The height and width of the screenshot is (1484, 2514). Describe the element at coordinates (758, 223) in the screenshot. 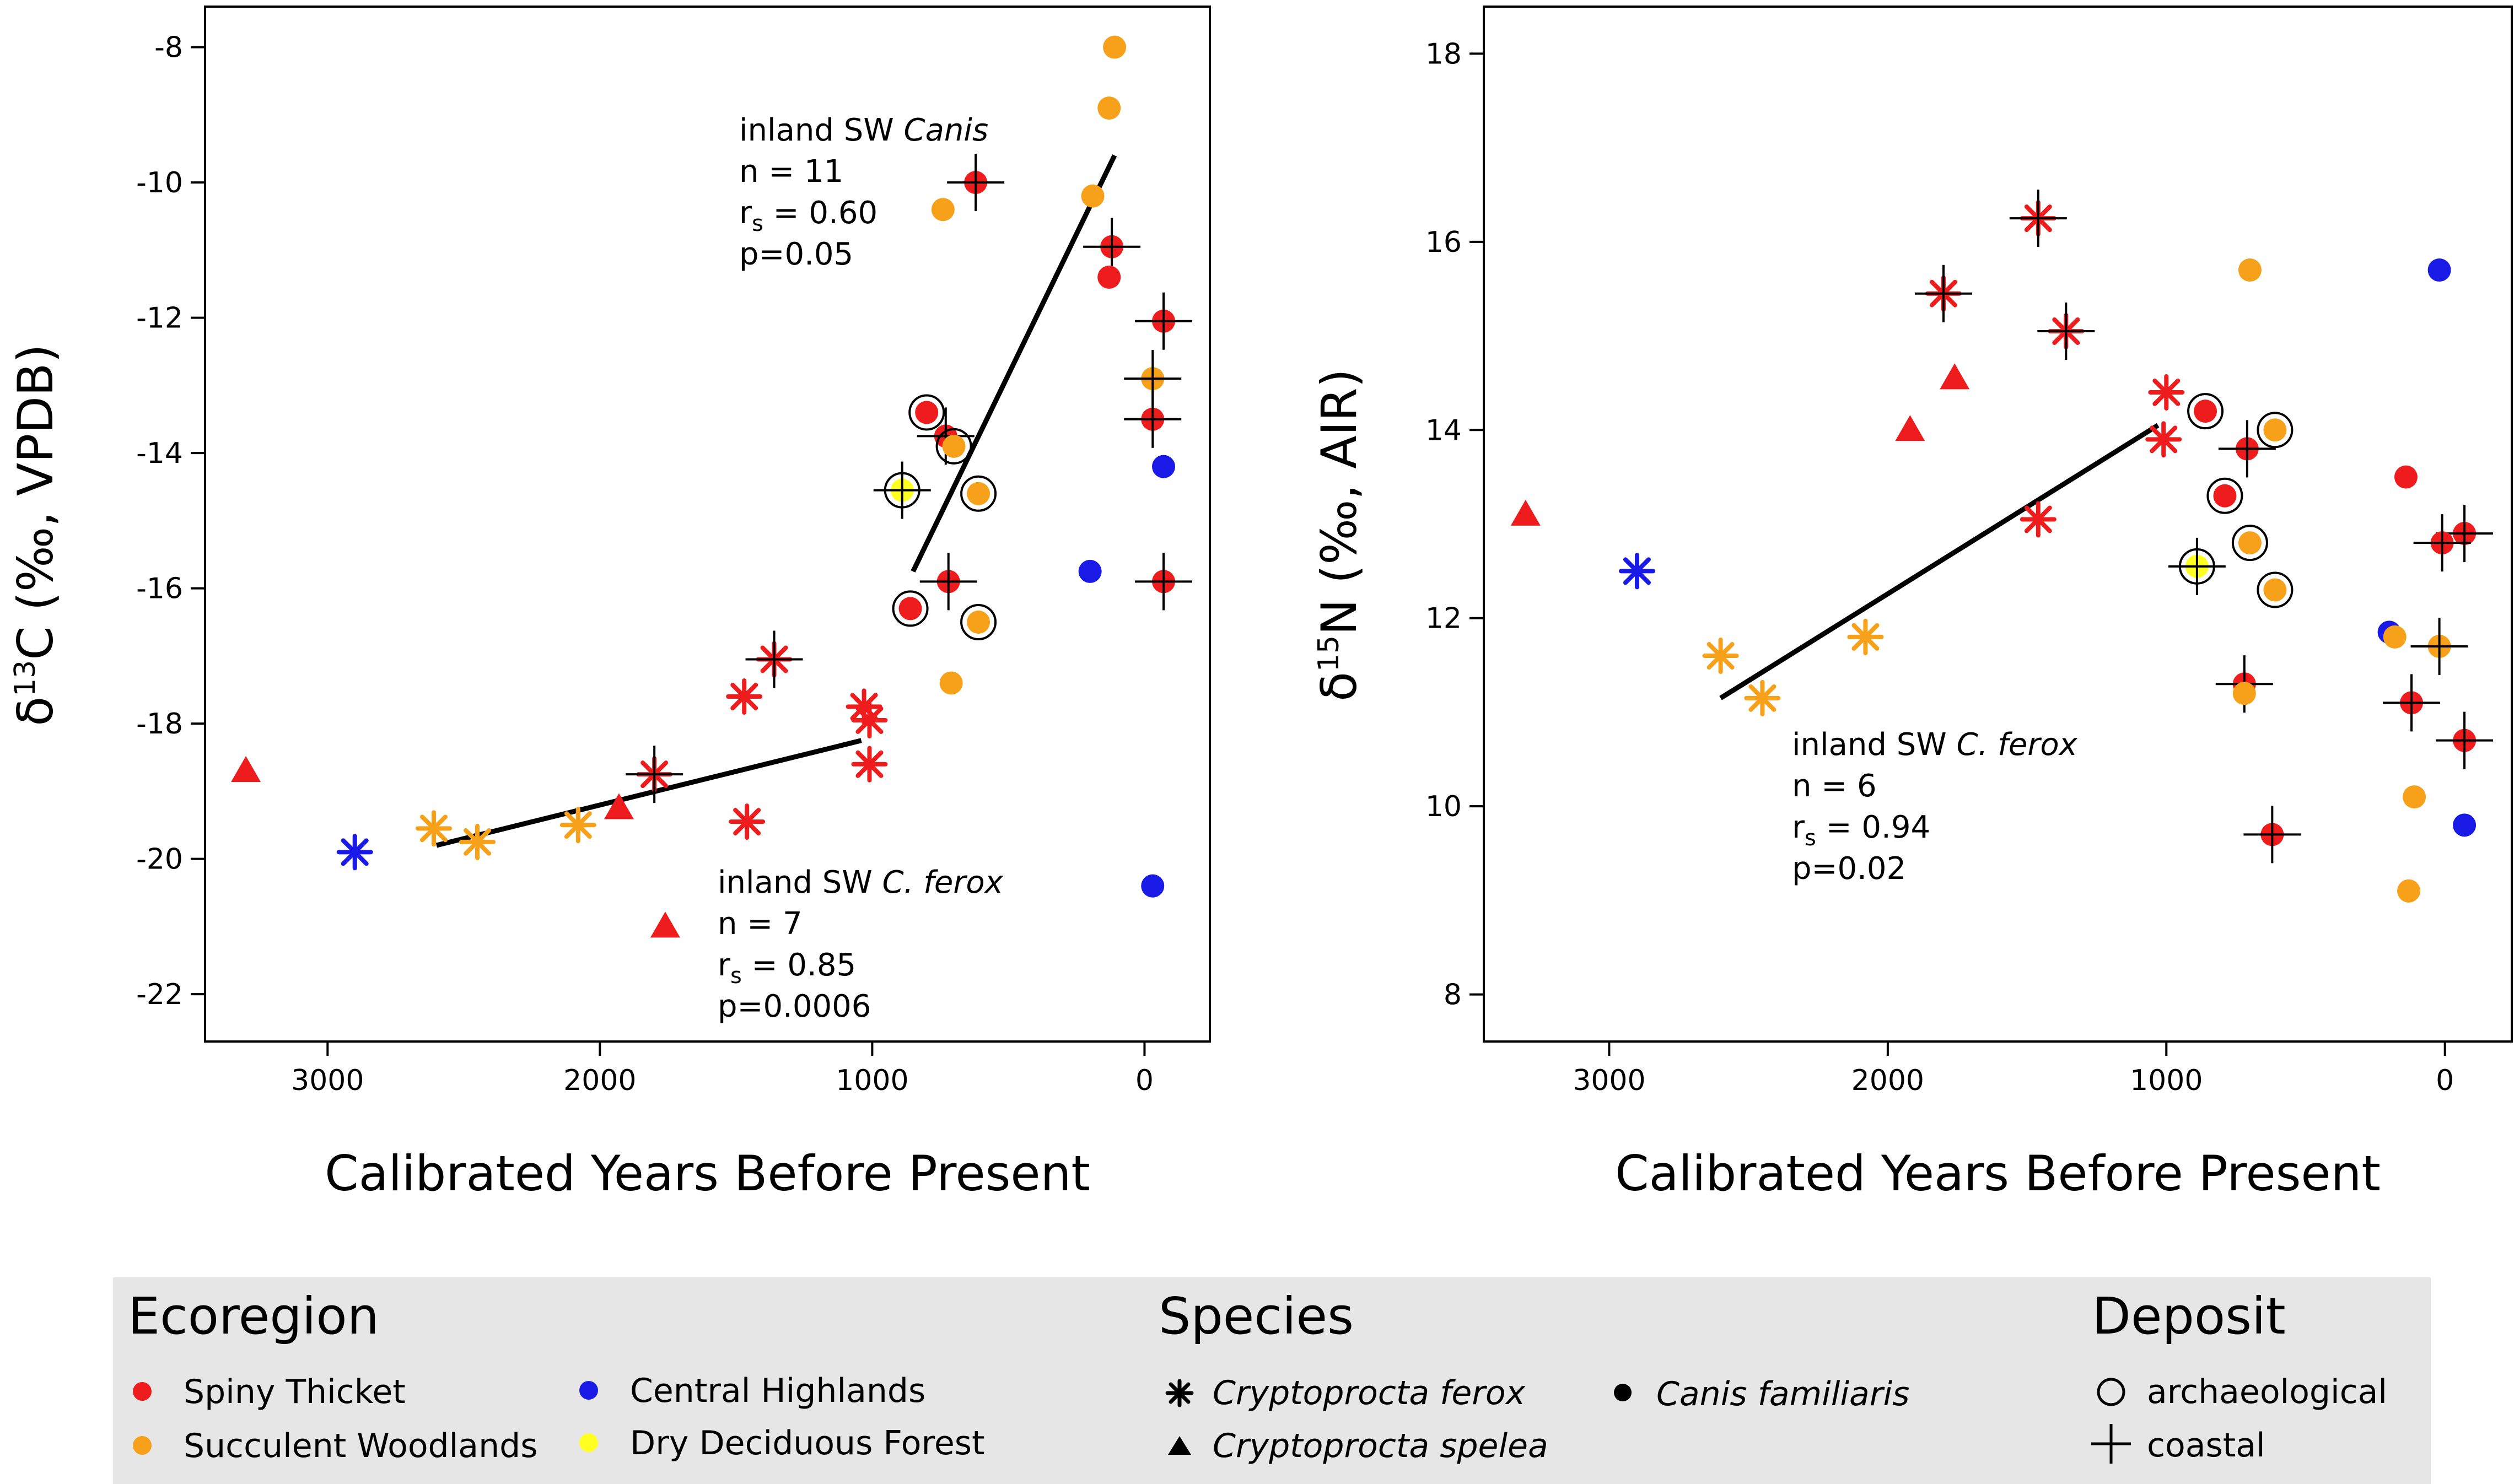

I see `annotation-r-subscript: s` at that location.